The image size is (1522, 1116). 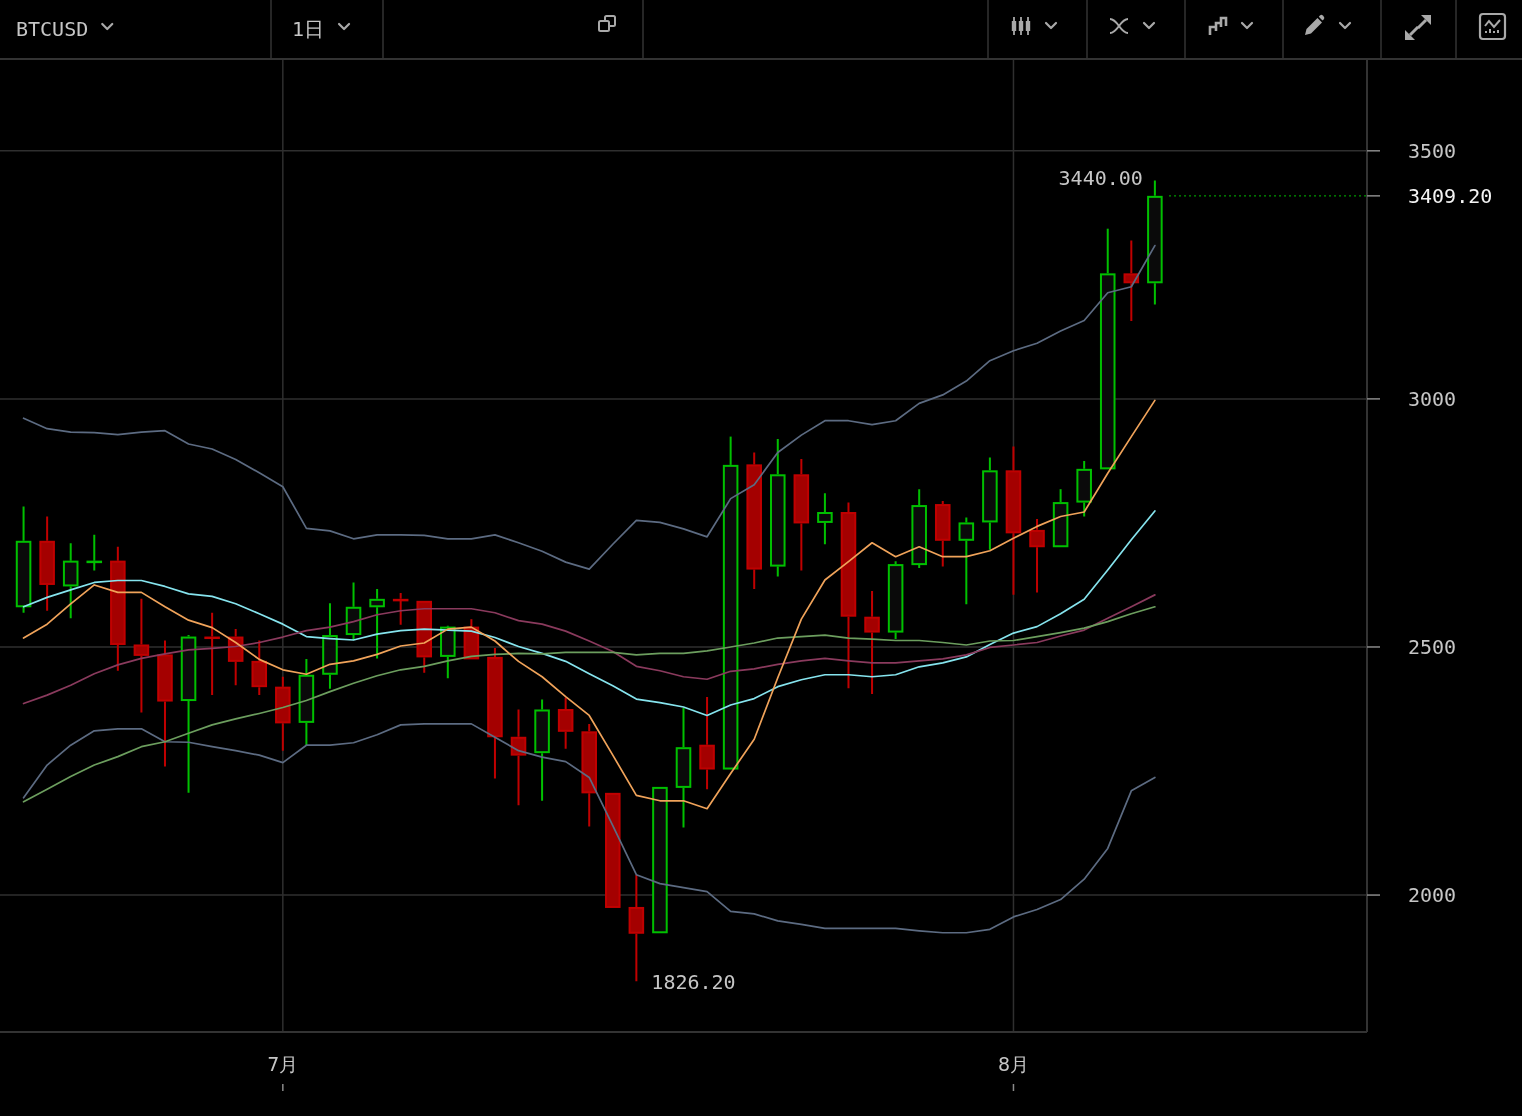 I want to click on x-tick-label: 7月, so click(x=283, y=1064).